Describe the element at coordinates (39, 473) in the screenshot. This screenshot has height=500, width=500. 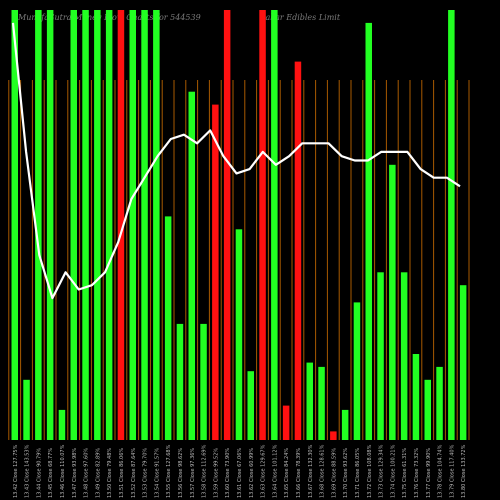
I see `x-tick-label: 13.44 Close 90.79%` at that location.